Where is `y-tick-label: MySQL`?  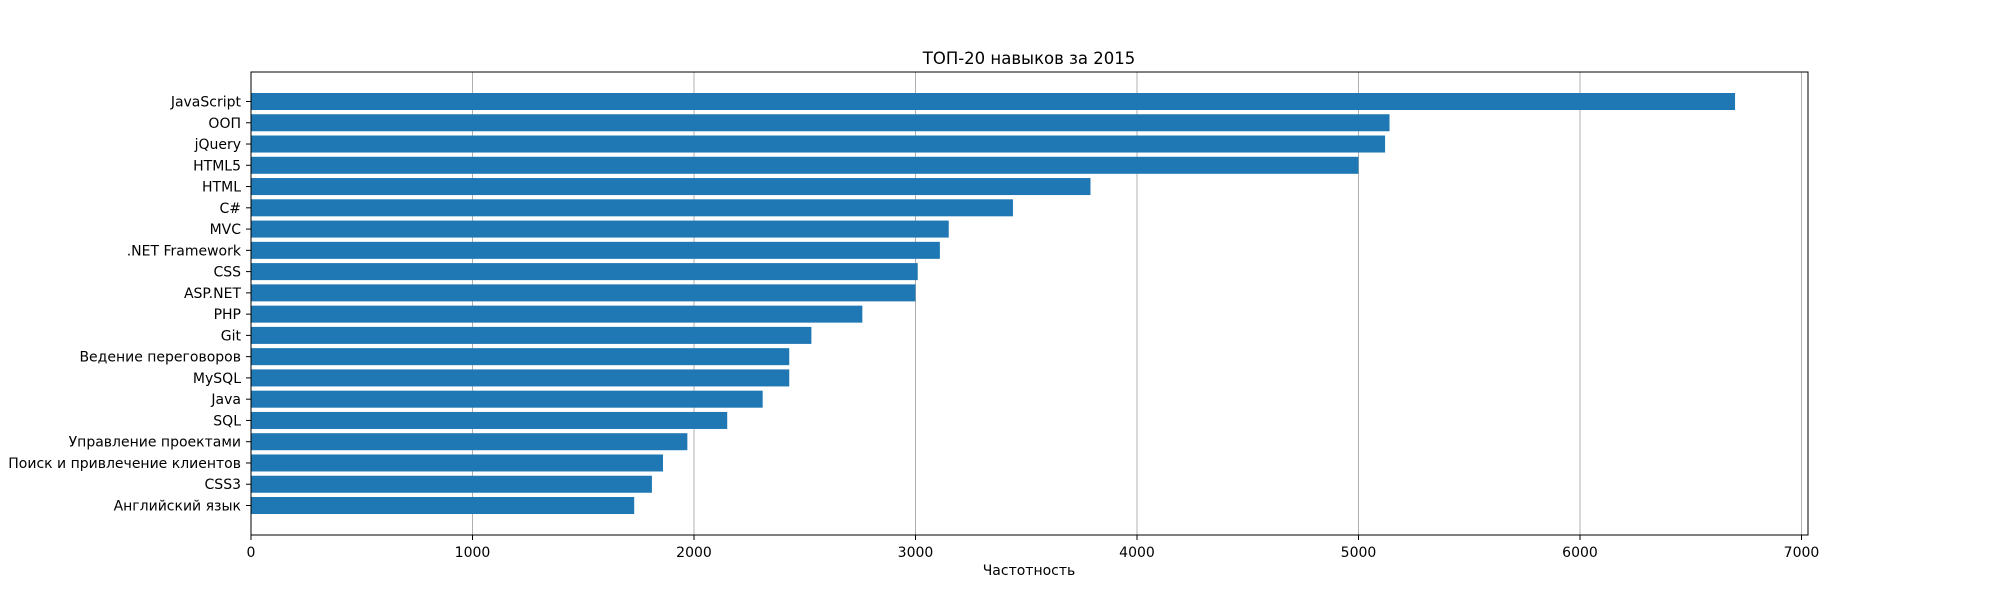 y-tick-label: MySQL is located at coordinates (217, 379).